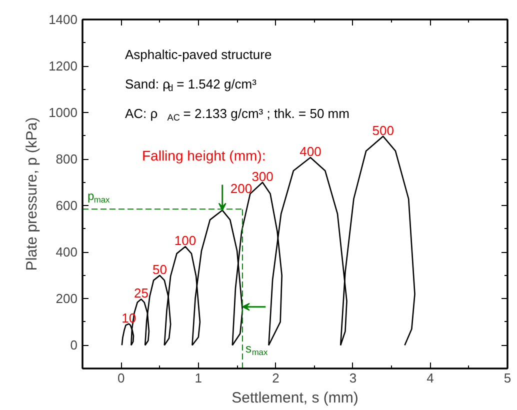 This screenshot has width=517, height=410. Describe the element at coordinates (67, 252) in the screenshot. I see `y-tick-label: 400` at that location.